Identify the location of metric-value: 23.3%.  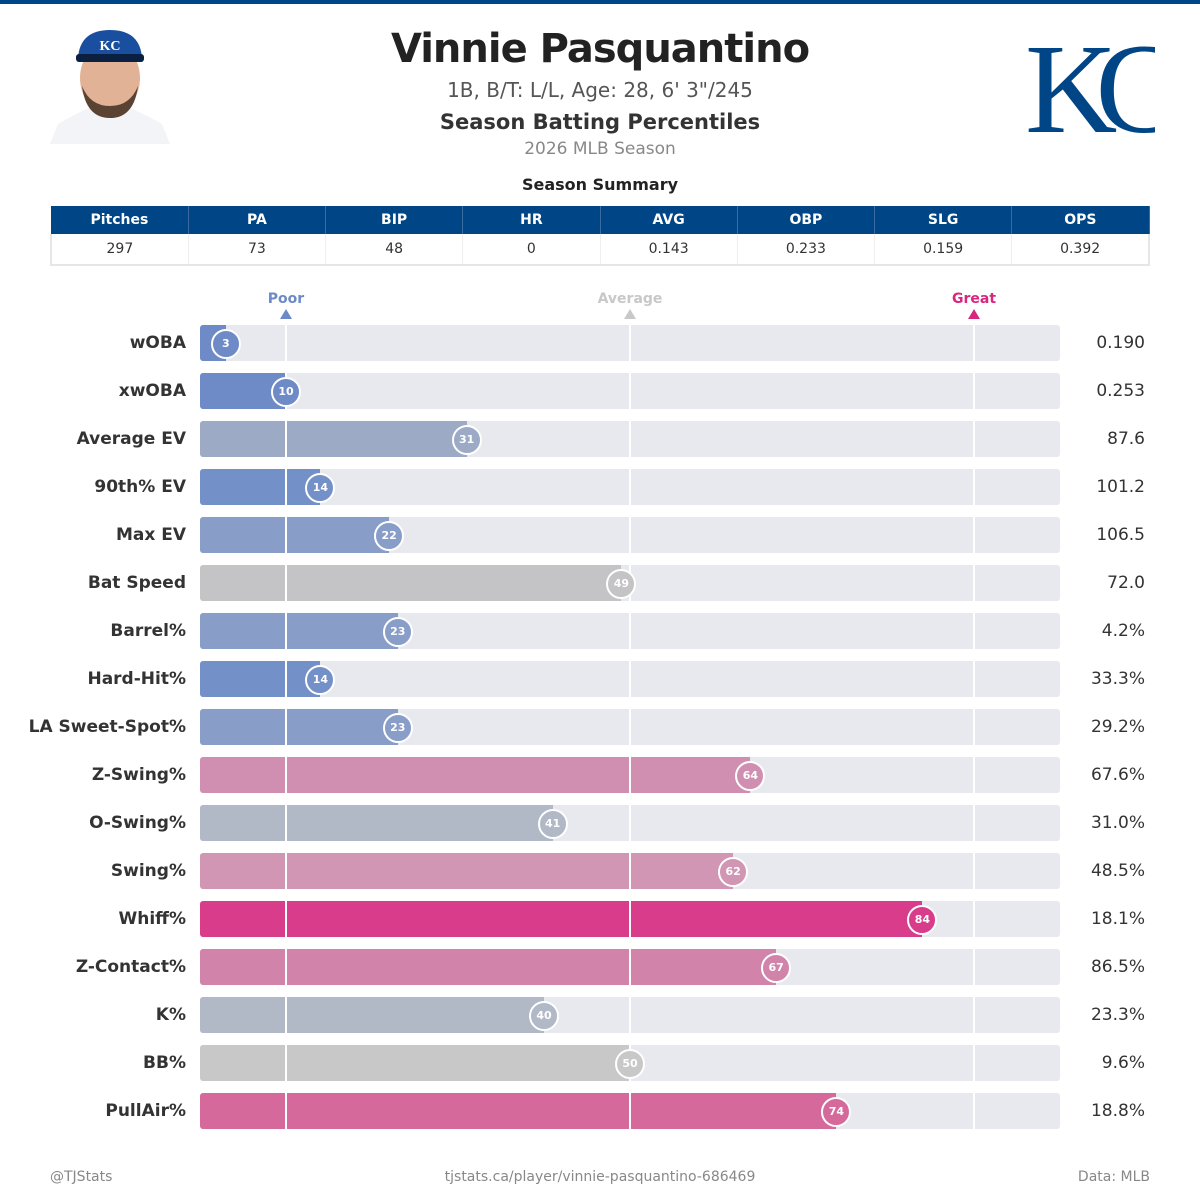
(1117, 1015).